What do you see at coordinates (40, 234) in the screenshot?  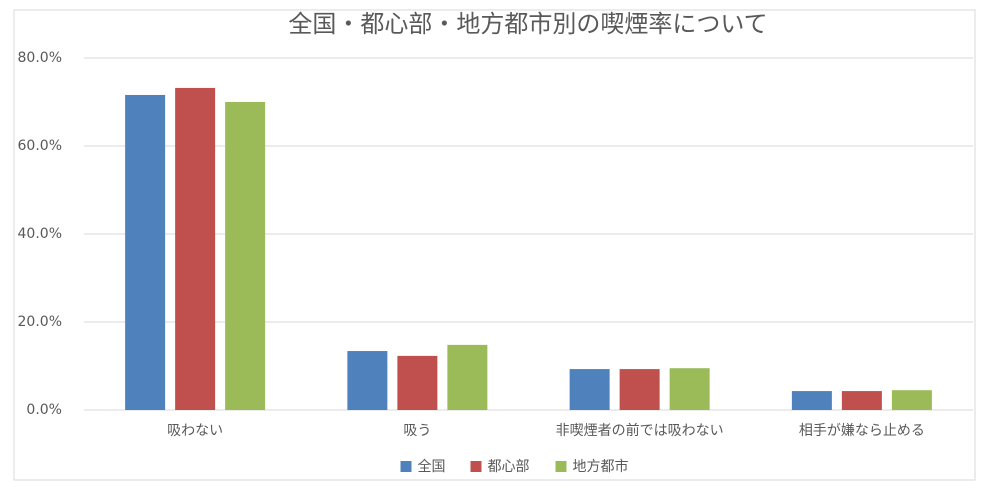 I see `y-tick-label: 40.0%` at bounding box center [40, 234].